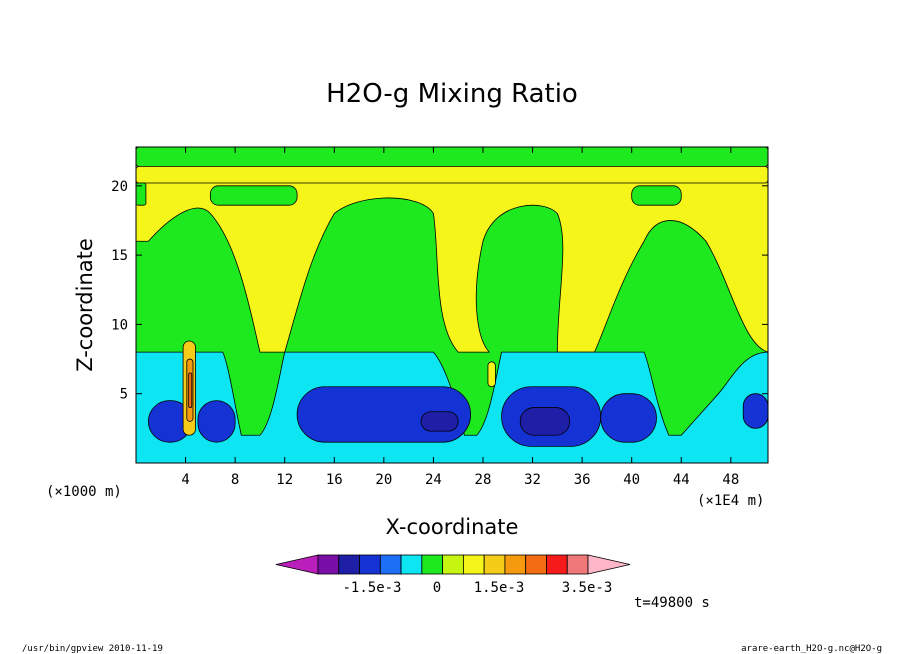  What do you see at coordinates (631, 480) in the screenshot?
I see `x-tick-label: 40` at bounding box center [631, 480].